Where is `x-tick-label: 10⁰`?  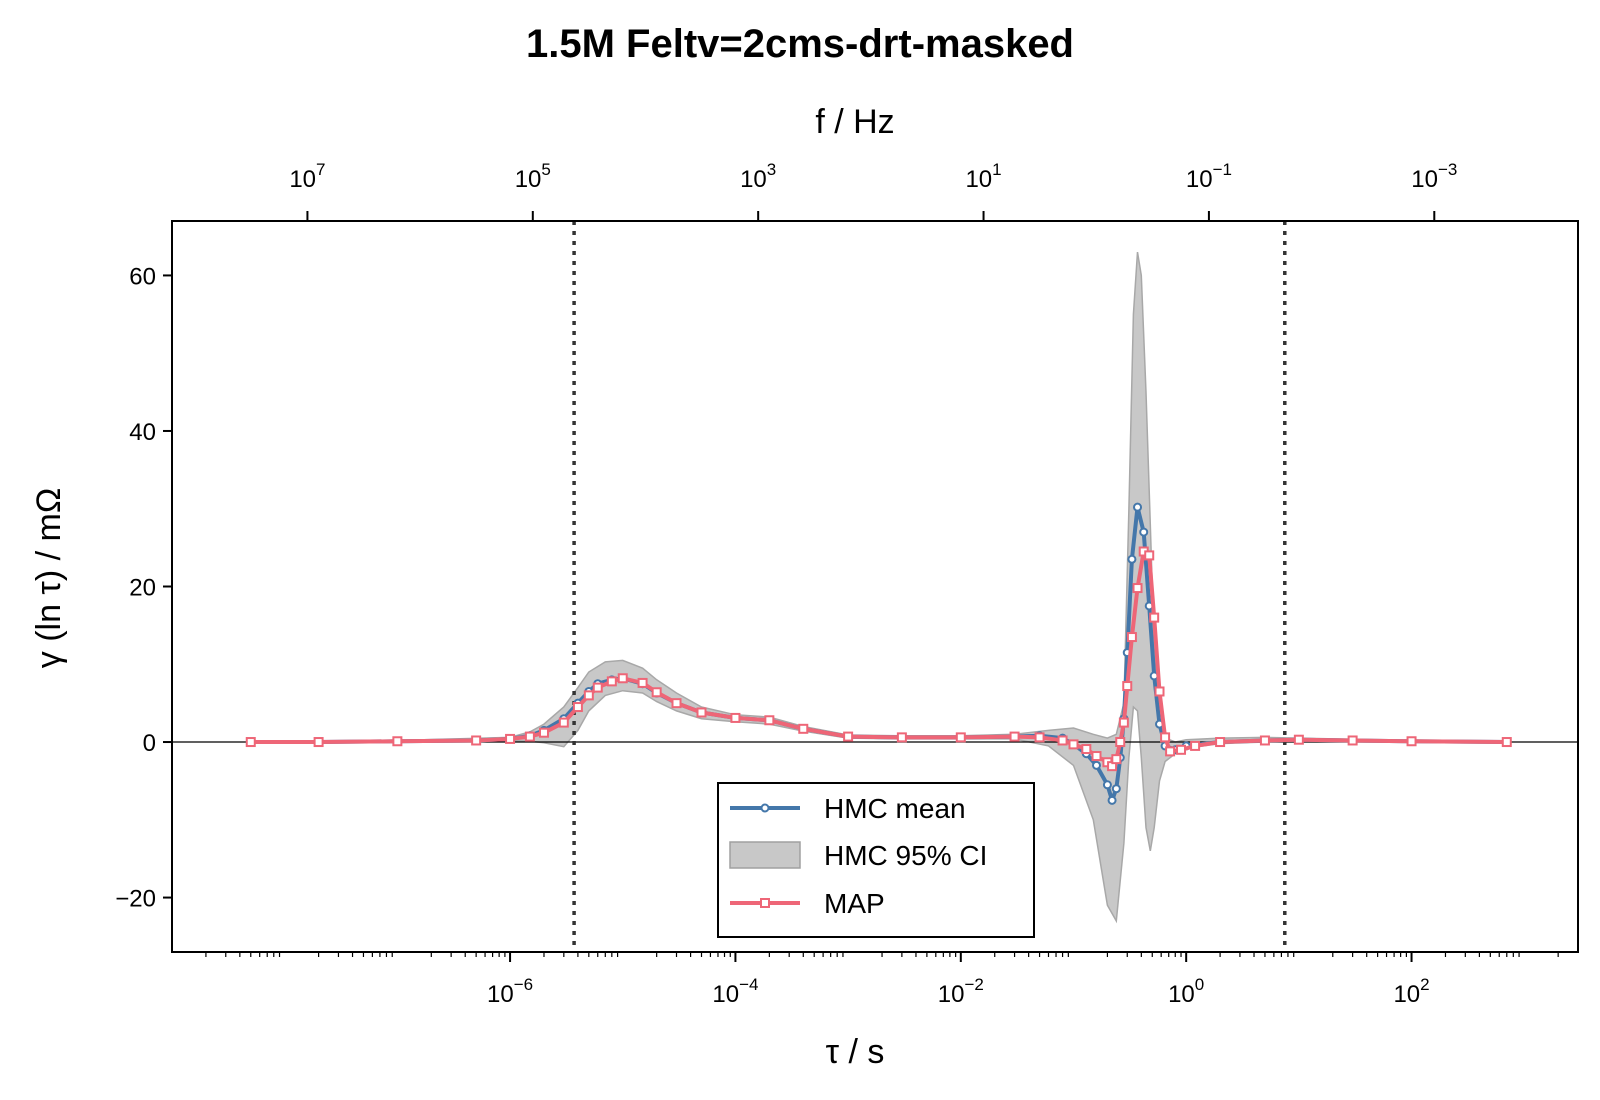 x-tick-label: 10⁰ is located at coordinates (1186, 991).